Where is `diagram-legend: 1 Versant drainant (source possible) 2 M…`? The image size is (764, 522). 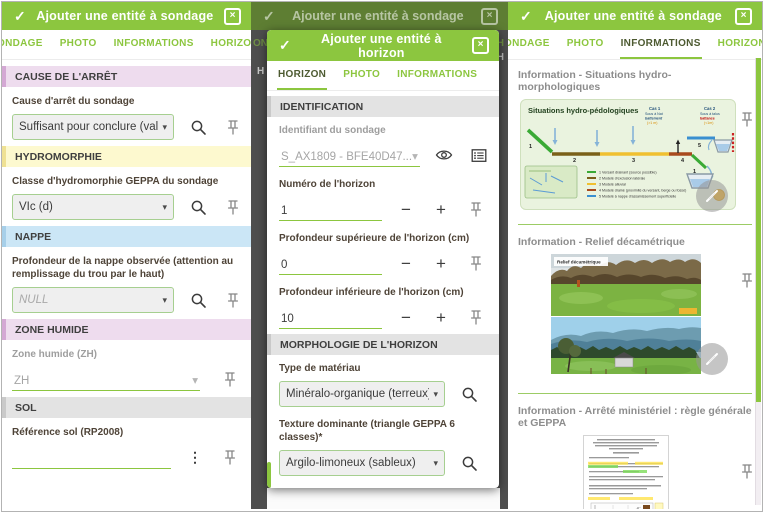 diagram-legend: 1 Versant drainant (source possible) 2 M… is located at coordinates (636, 185).